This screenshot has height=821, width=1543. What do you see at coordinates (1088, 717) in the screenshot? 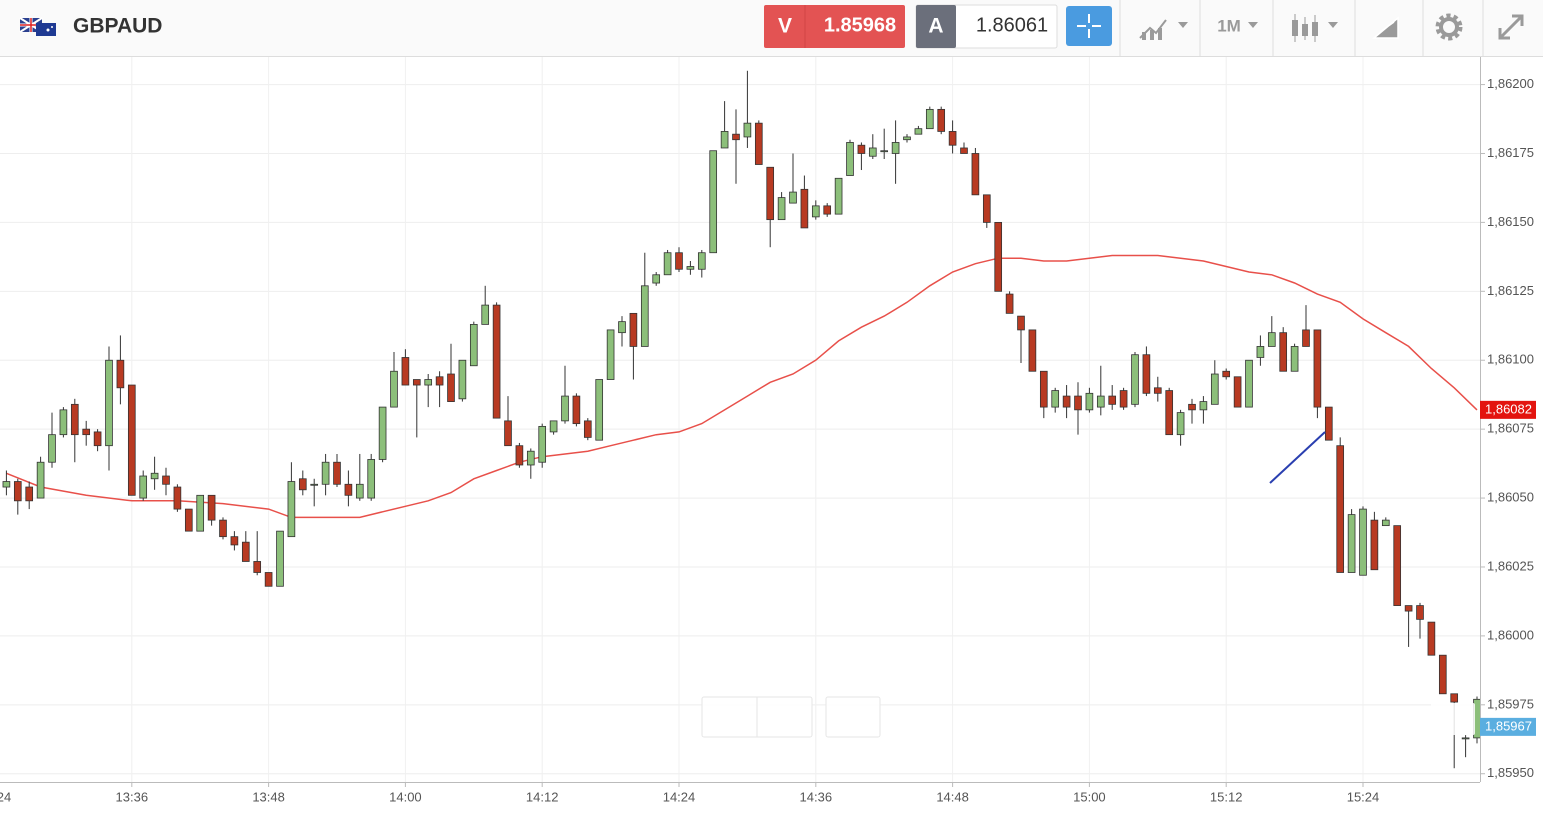
I see `overlay-panel` at bounding box center [1088, 717].